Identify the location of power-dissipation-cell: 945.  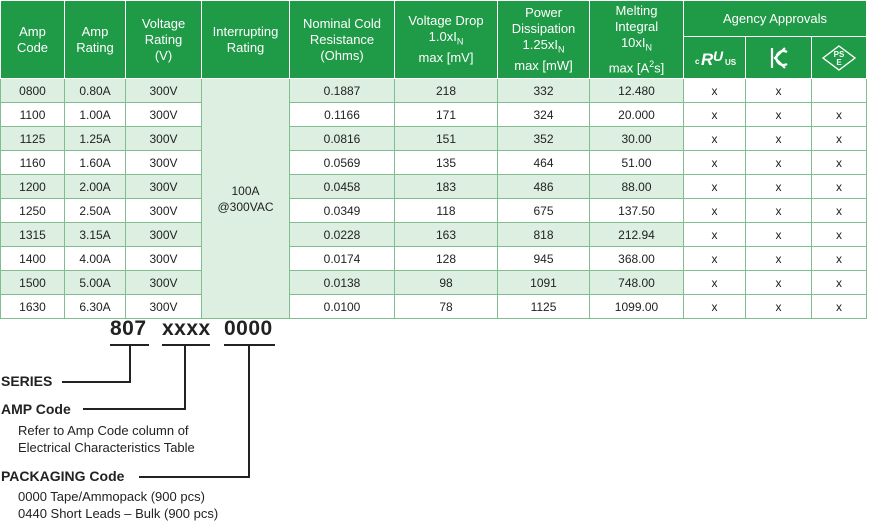
(543, 258).